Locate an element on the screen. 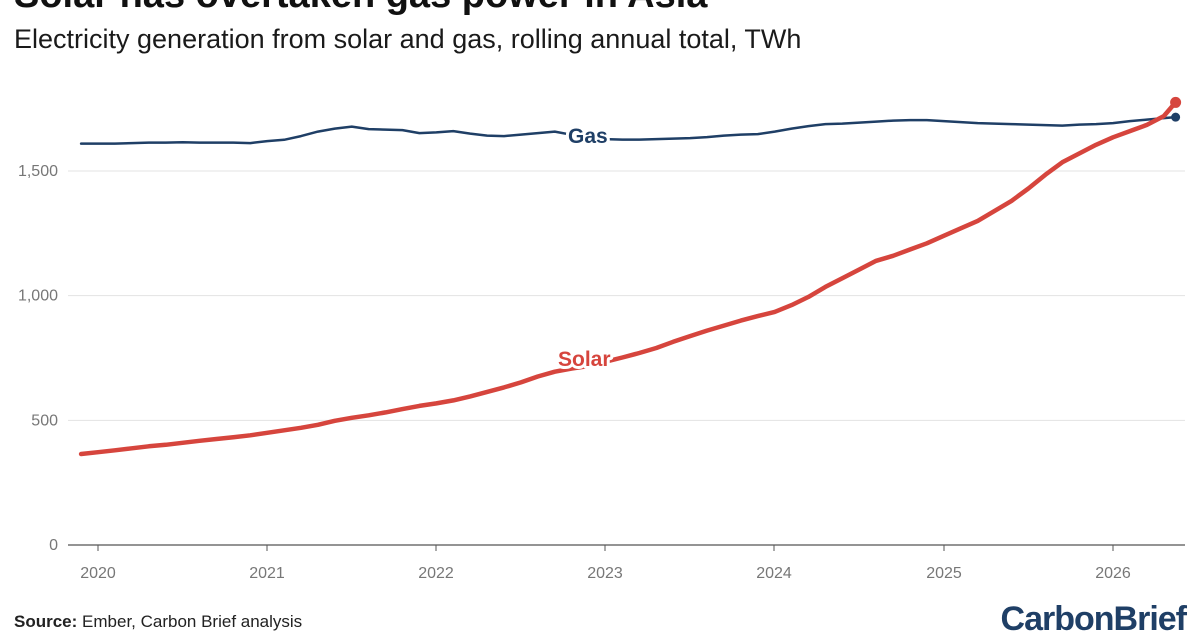 This screenshot has height=639, width=1200. series-labels: Gas Solar is located at coordinates (584, 248).